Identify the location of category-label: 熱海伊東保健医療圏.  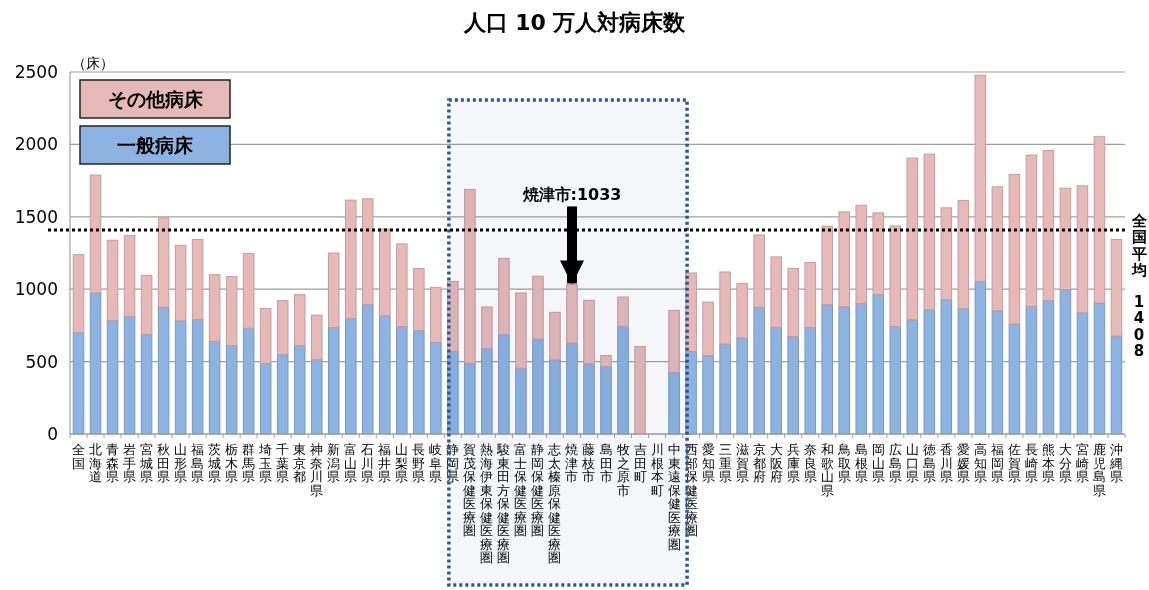
(487, 503).